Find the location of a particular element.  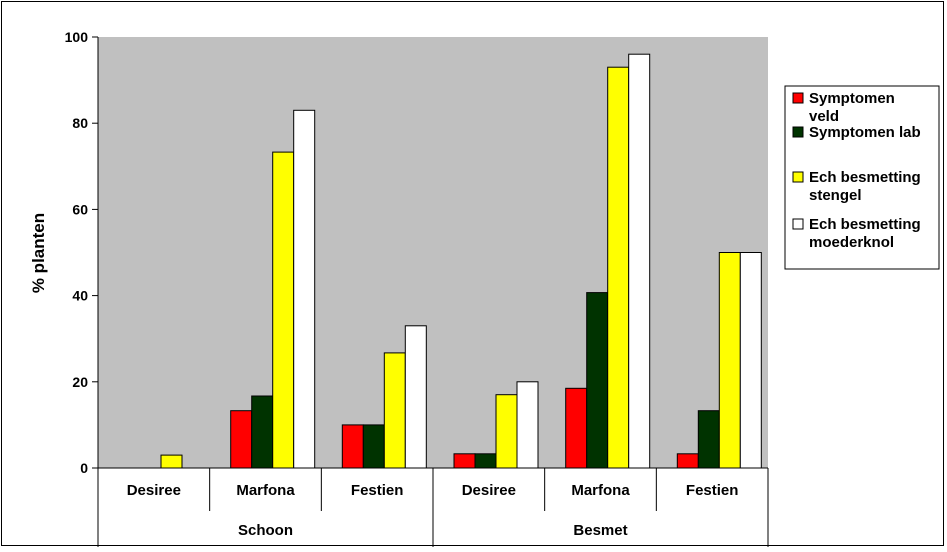

legend-box is located at coordinates (862, 177).